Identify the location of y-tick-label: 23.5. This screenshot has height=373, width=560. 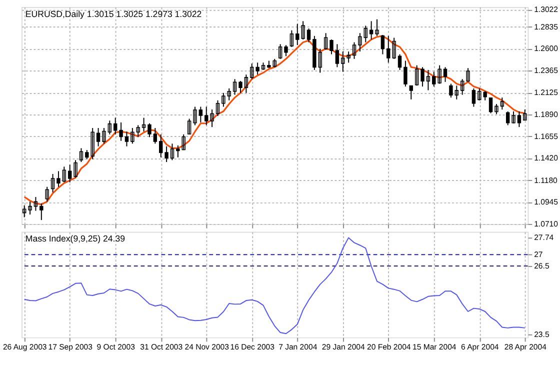
(542, 335).